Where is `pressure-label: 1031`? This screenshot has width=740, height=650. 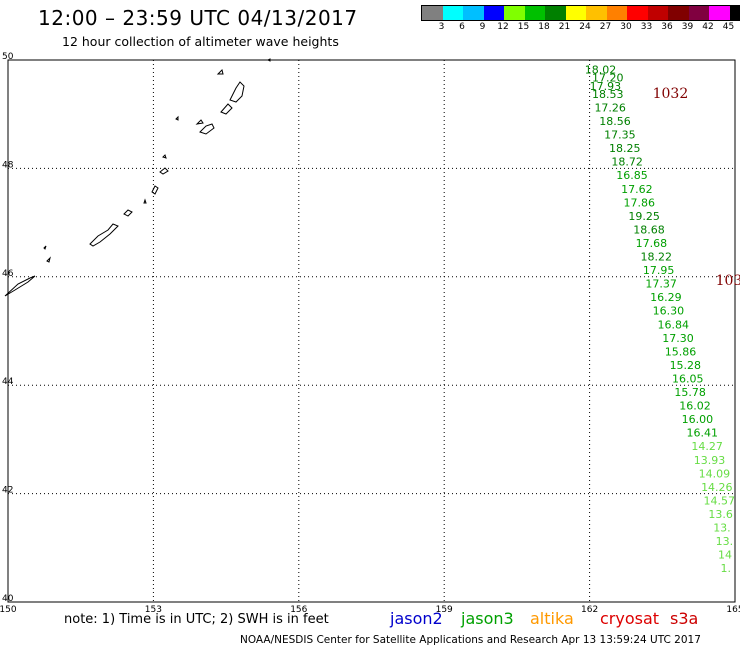
pressure-label: 1031 is located at coordinates (728, 281).